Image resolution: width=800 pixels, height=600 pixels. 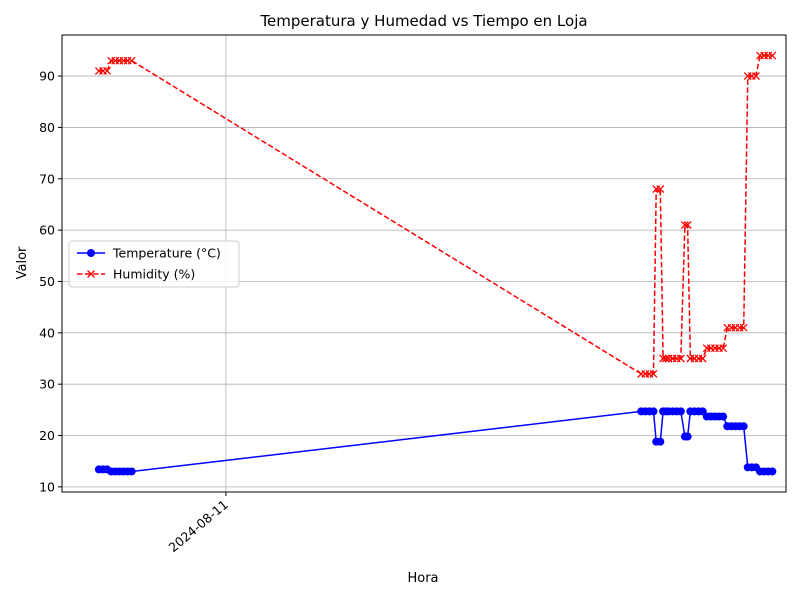 What do you see at coordinates (166, 253) in the screenshot?
I see `legend-label: Temperature (°C)` at bounding box center [166, 253].